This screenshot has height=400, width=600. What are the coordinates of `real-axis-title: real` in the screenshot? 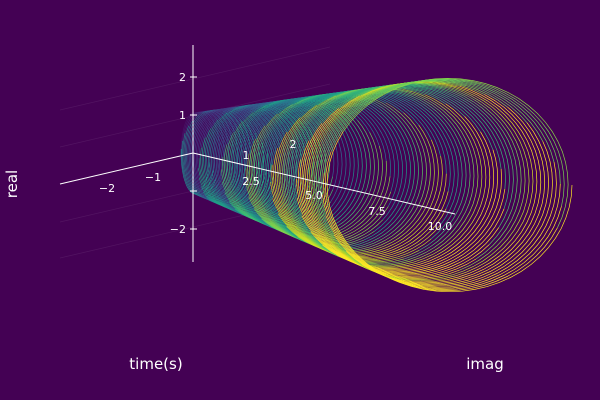 It's located at (12, 184).